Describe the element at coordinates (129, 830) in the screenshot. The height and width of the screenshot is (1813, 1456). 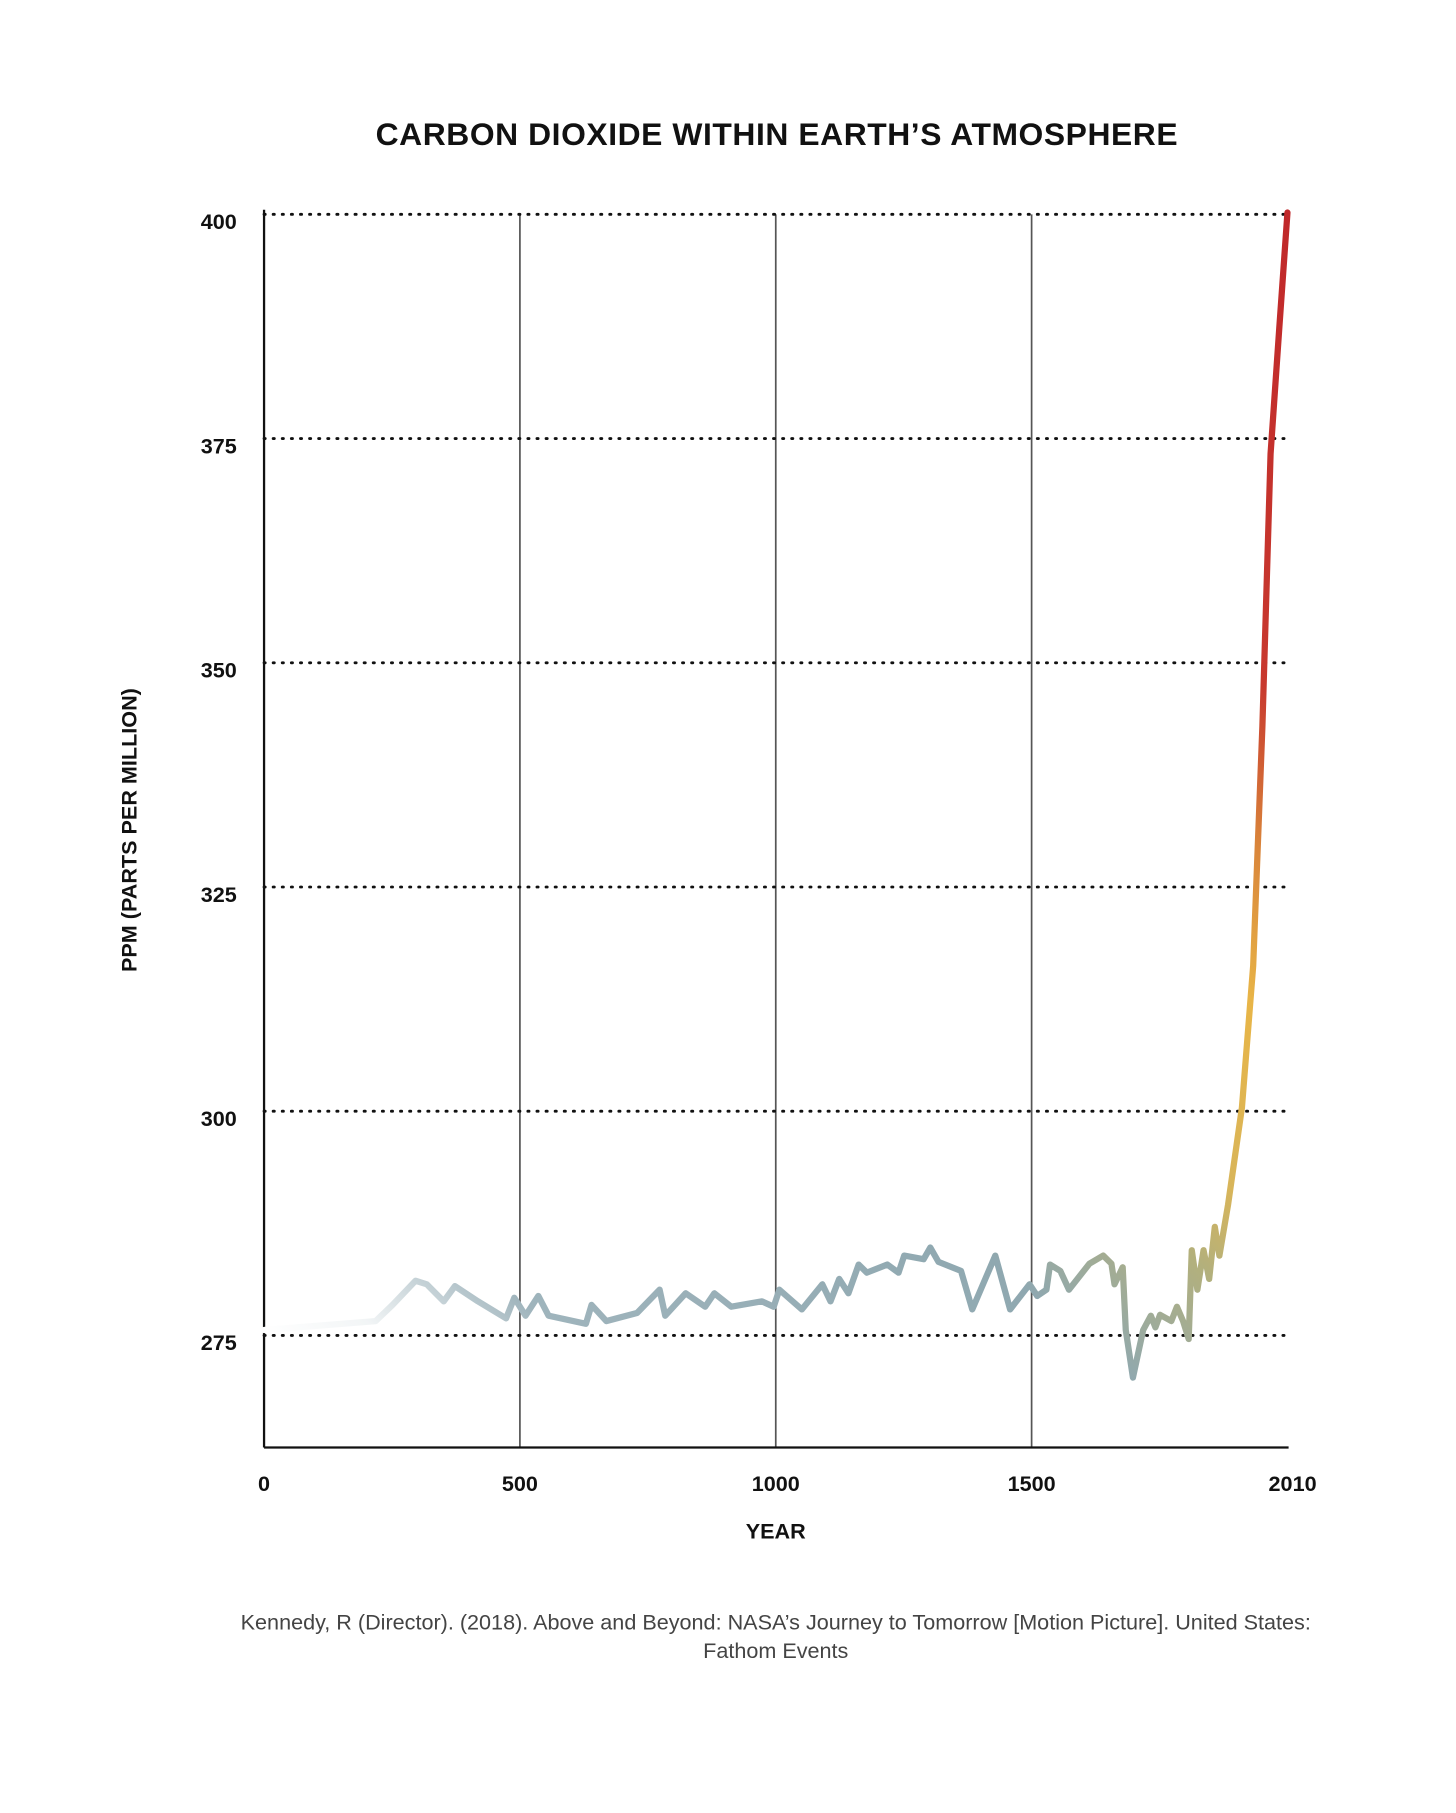
I see `y-axis-label: PPM (PARTS PER MILLION)` at that location.